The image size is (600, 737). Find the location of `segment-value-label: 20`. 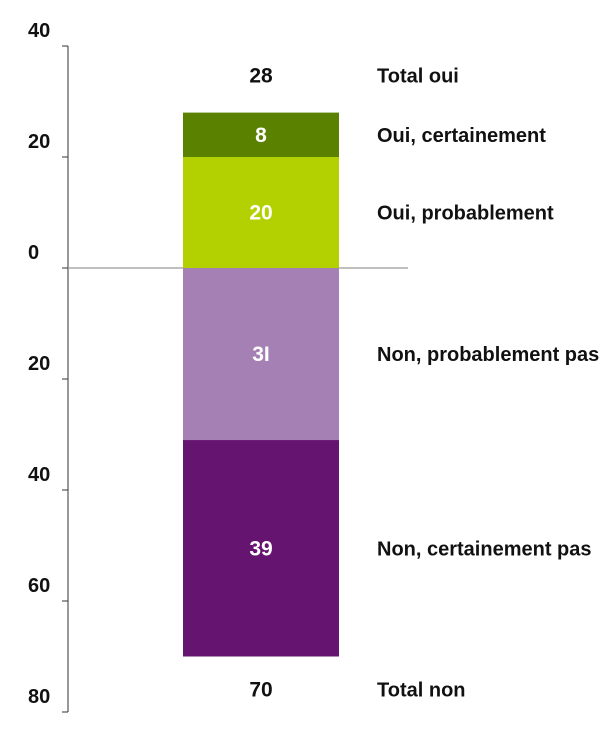

segment-value-label: 20 is located at coordinates (260, 213).